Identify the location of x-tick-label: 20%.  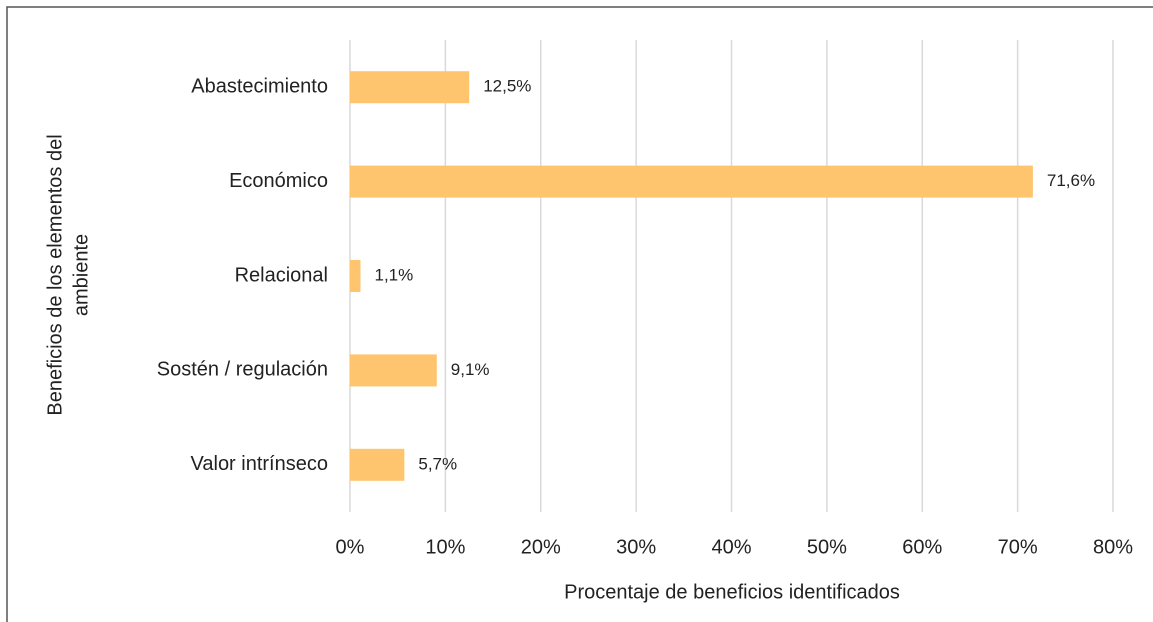
(541, 547).